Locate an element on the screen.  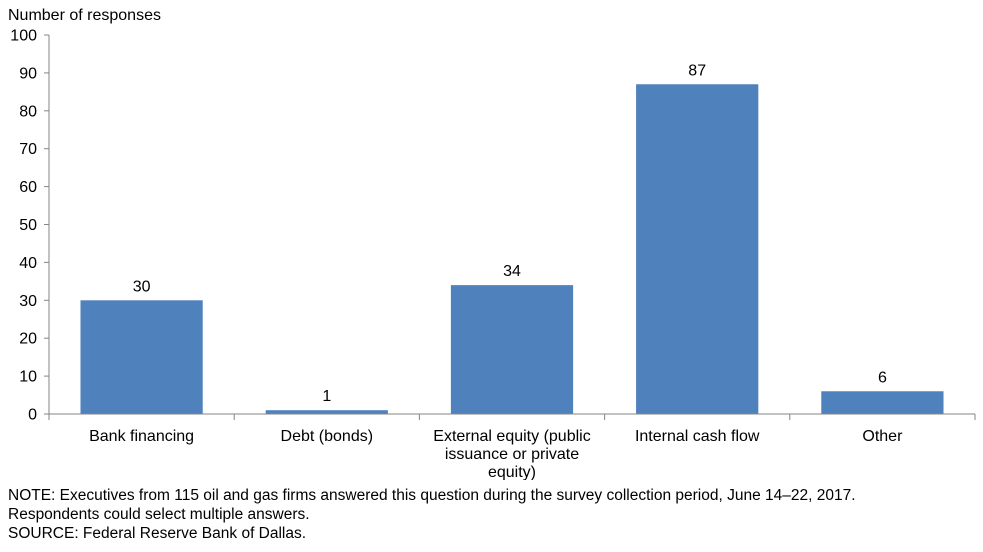
y-tick-label: 80 is located at coordinates (28, 111).